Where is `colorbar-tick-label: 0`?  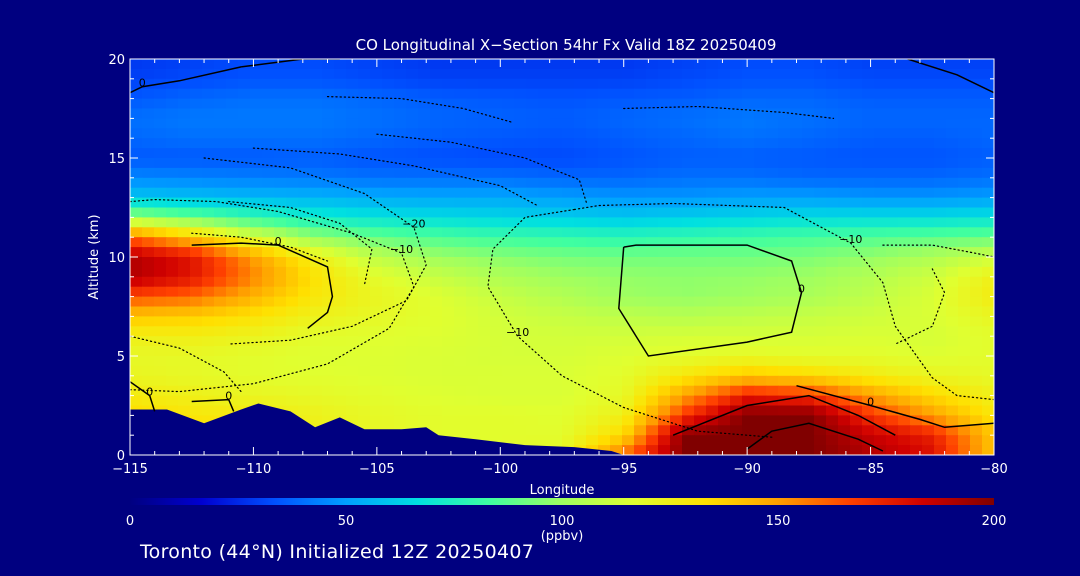 colorbar-tick-label: 0 is located at coordinates (130, 521).